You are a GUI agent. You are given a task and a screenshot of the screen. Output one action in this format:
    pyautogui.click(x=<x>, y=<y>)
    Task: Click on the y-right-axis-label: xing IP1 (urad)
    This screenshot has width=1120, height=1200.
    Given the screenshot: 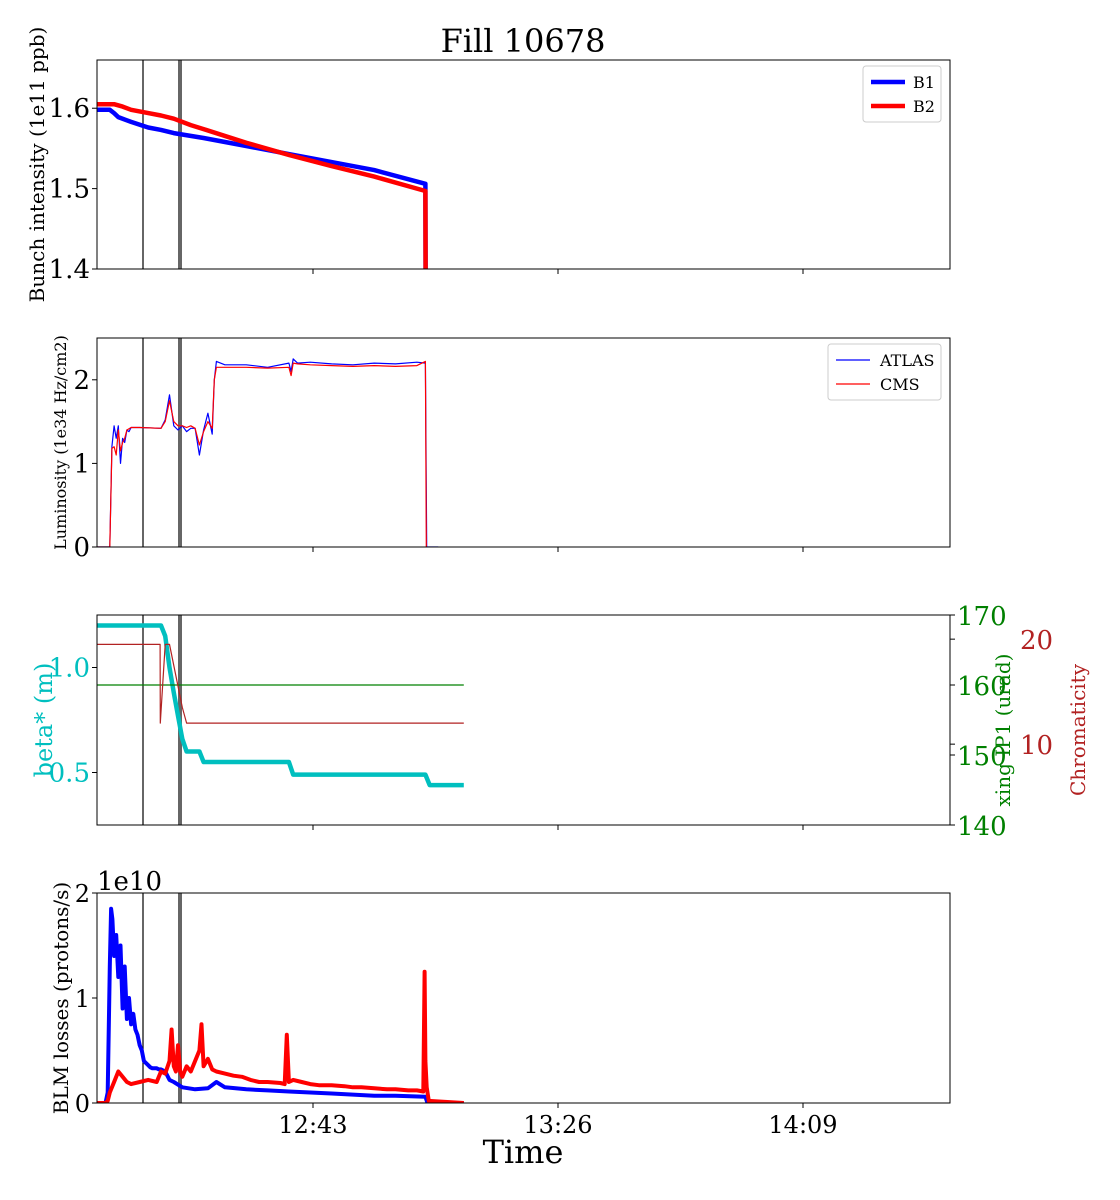 What is the action you would take?
    pyautogui.click(x=1003, y=730)
    